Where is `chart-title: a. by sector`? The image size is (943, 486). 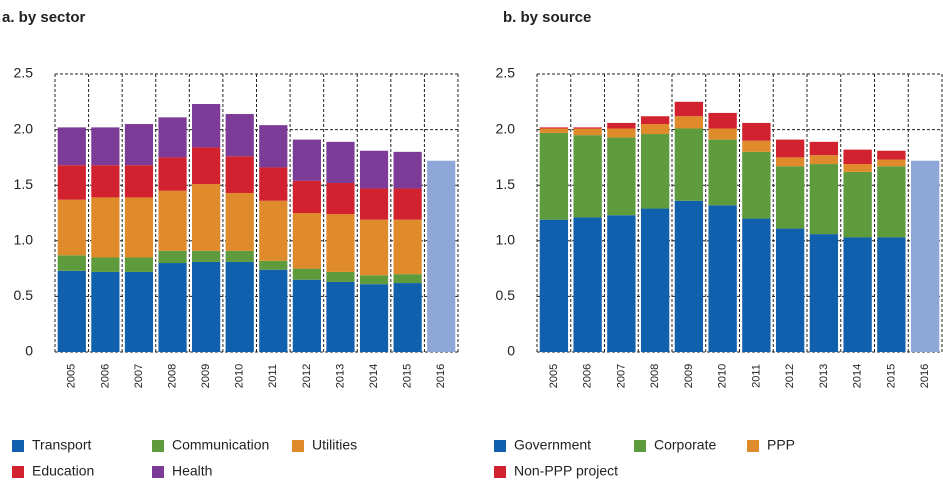
chart-title: a. by sector is located at coordinates (44, 17).